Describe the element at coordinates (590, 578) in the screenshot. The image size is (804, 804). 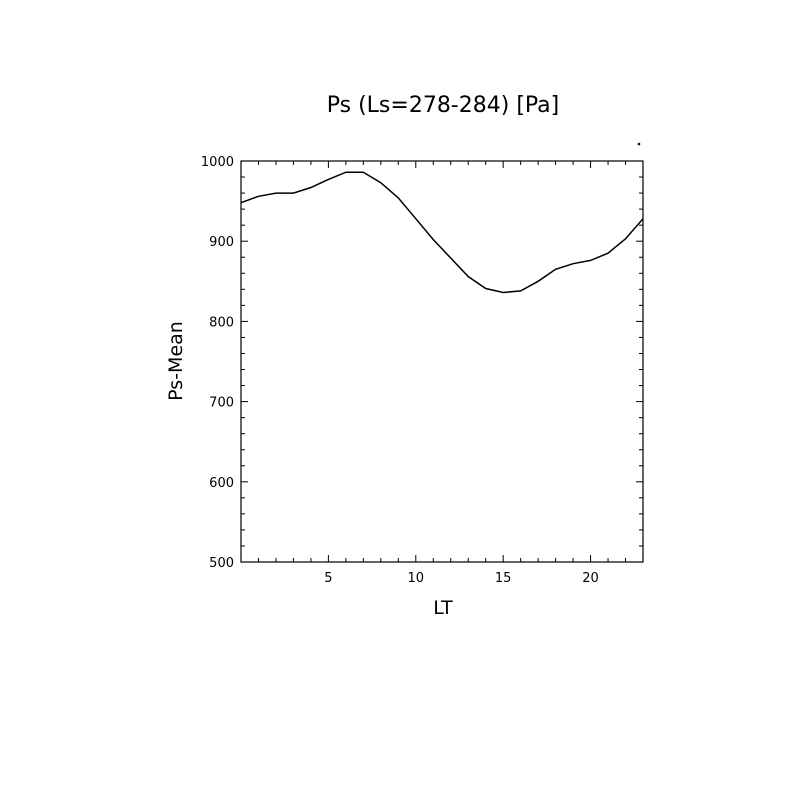
I see `x-tick-label: 20` at that location.